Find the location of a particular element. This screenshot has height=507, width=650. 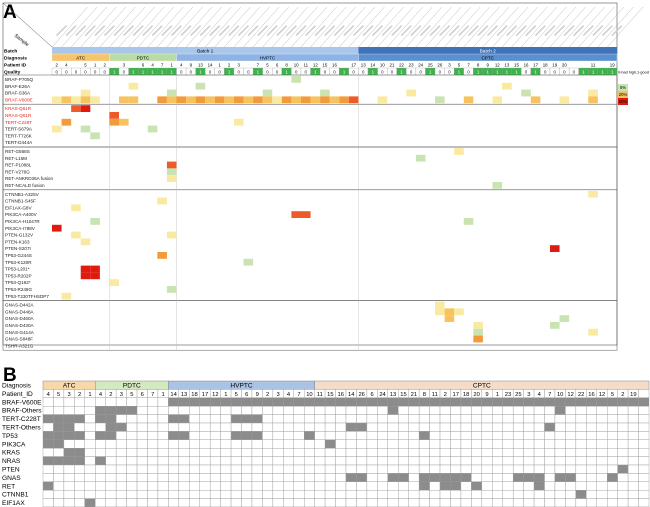

quality-value: 1 is located at coordinates (602, 71).